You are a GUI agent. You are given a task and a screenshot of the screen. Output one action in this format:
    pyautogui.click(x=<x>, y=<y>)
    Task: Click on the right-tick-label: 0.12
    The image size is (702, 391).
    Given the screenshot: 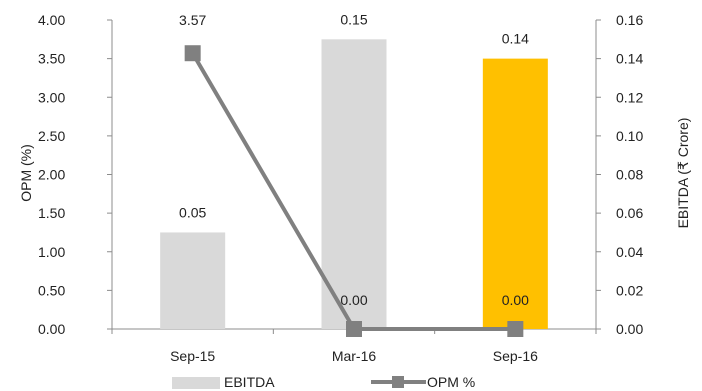 What is the action you would take?
    pyautogui.click(x=629, y=97)
    